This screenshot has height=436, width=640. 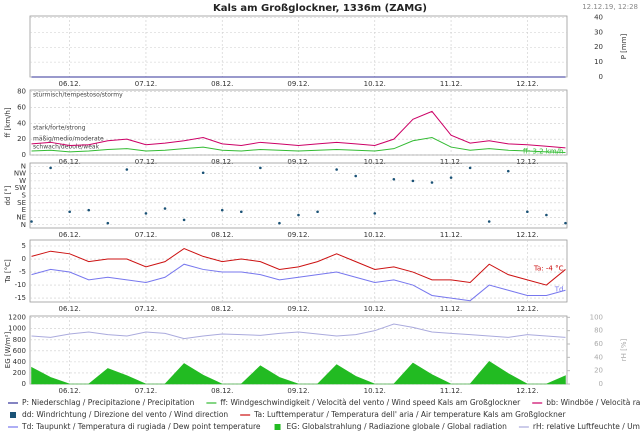 I want to click on y-tick-label: E, so click(x=24, y=210).